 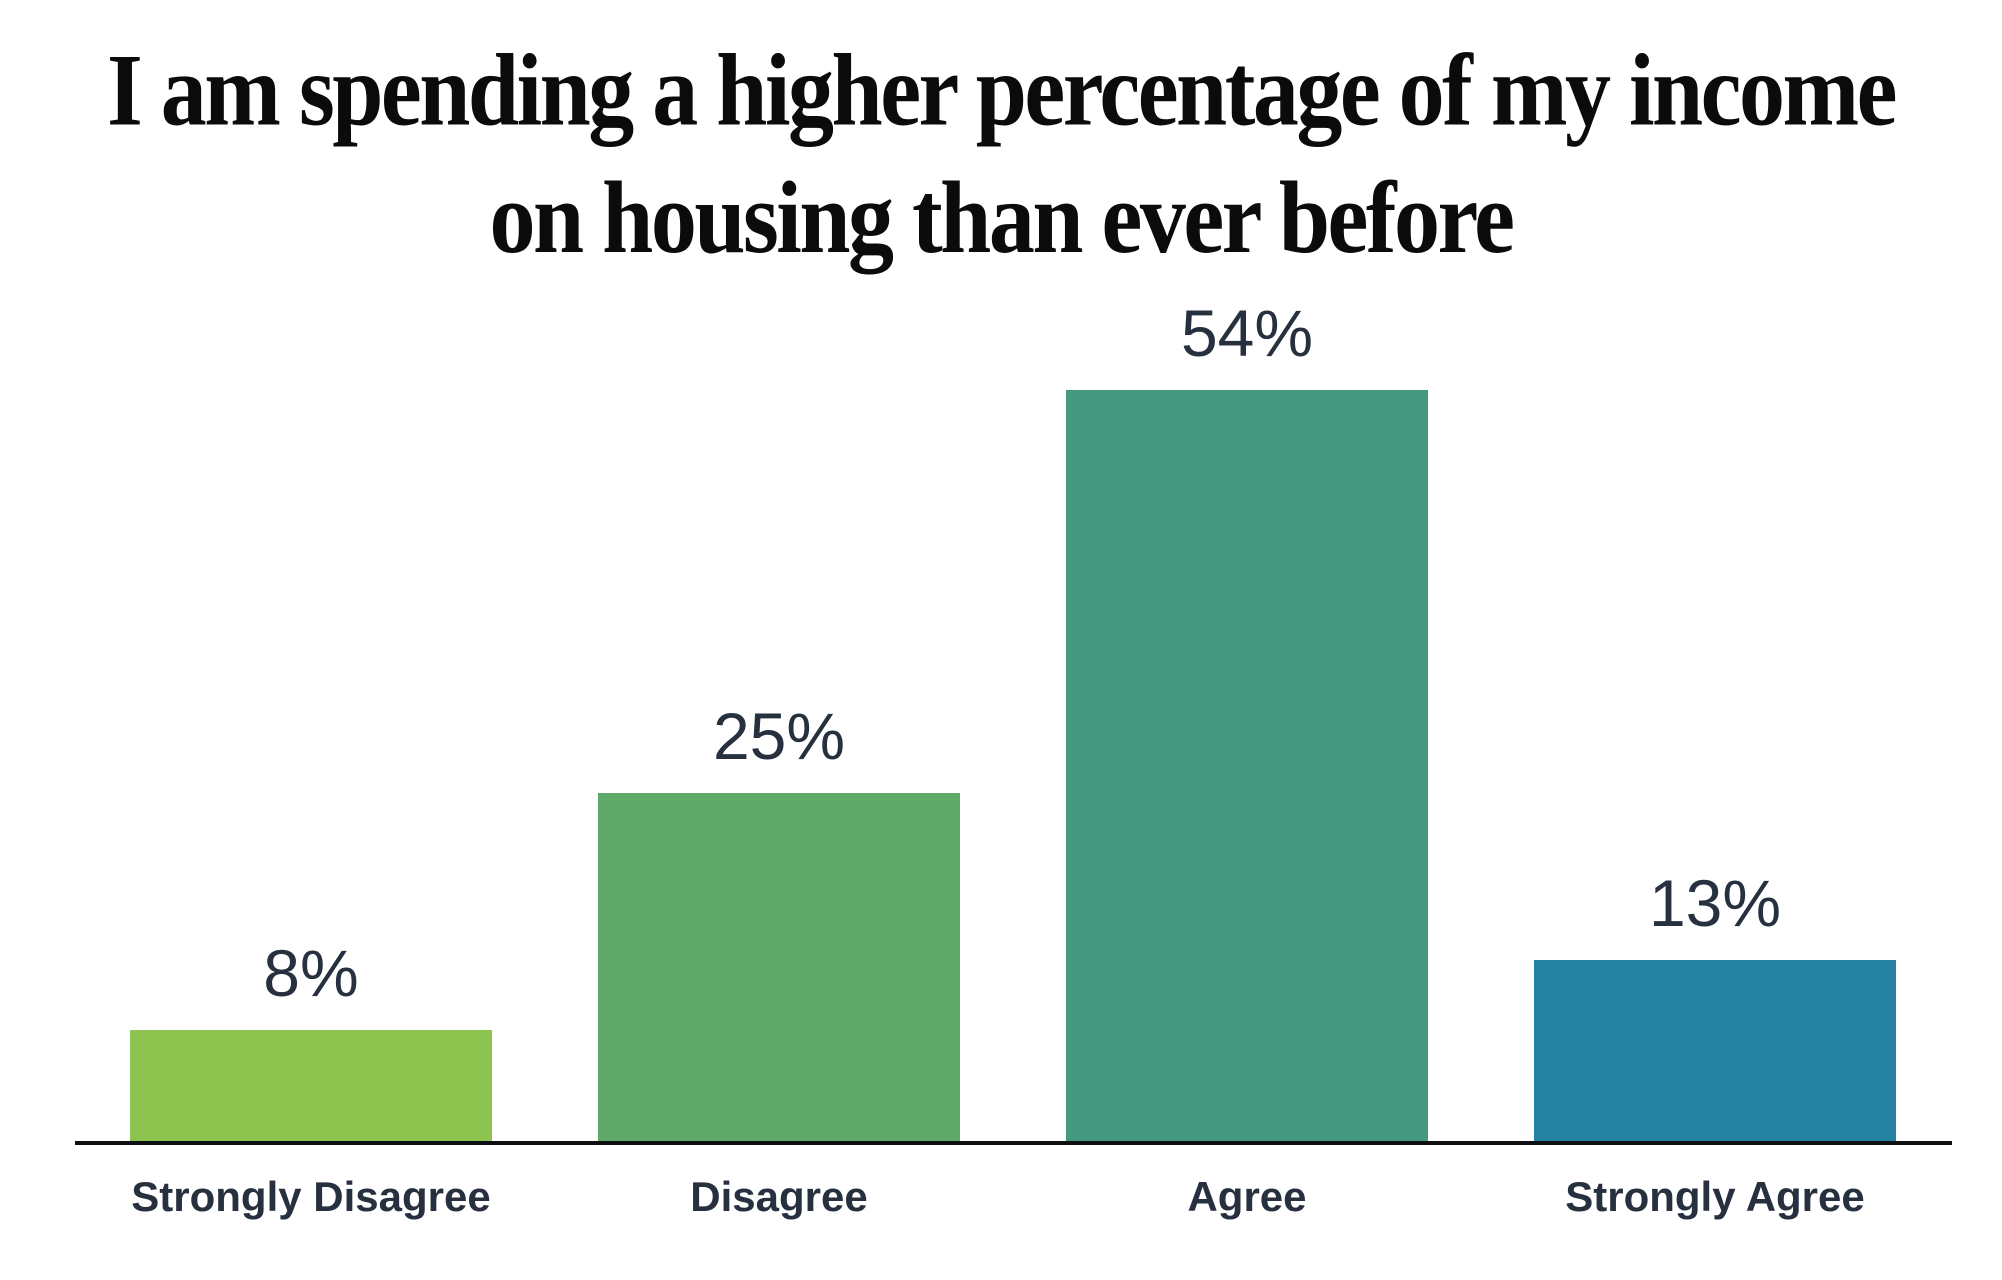 I want to click on chart-title-line-2: on housing than ever before, so click(x=1002, y=217).